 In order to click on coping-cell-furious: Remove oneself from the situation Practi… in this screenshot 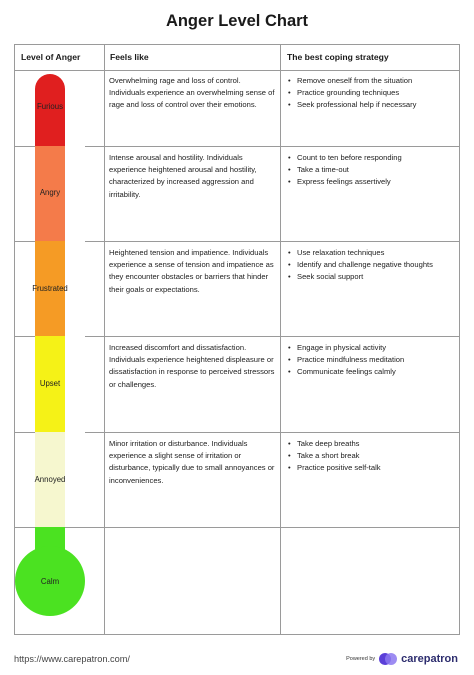, I will do `click(372, 93)`.